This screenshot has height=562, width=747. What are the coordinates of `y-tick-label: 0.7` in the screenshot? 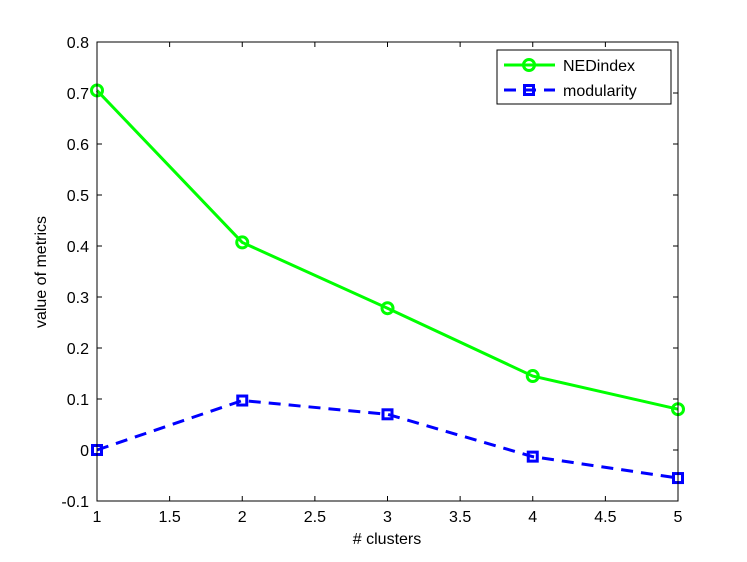 It's located at (78, 94).